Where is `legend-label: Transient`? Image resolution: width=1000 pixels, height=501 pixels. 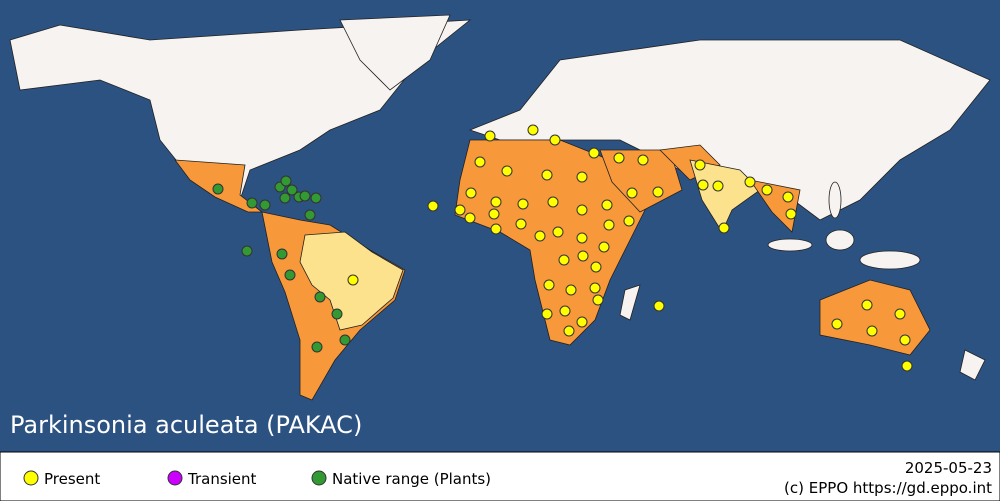
legend-label: Transient is located at coordinates (222, 479).